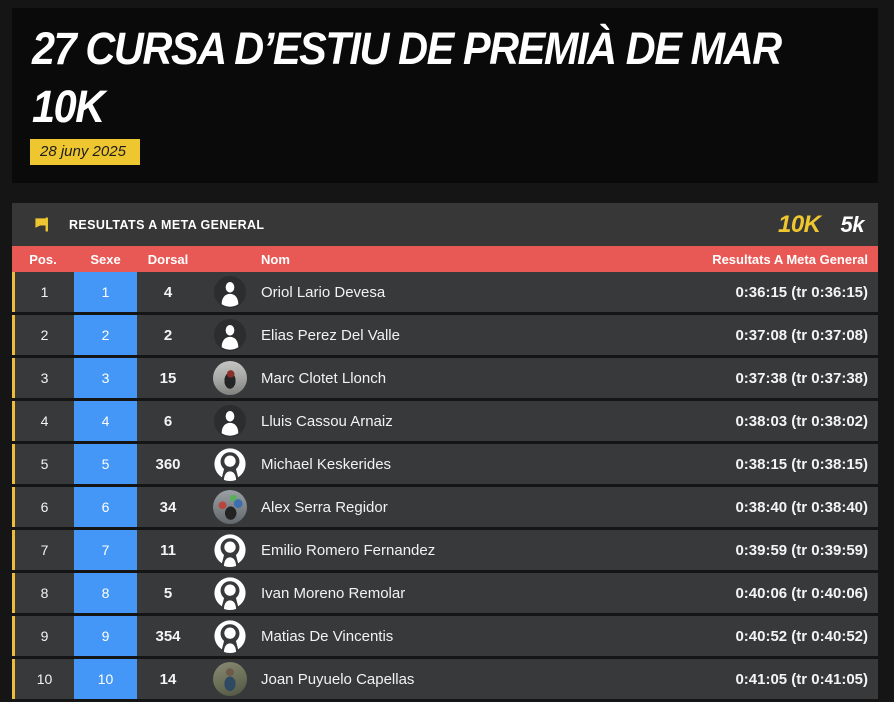 Image resolution: width=894 pixels, height=702 pixels. What do you see at coordinates (168, 292) in the screenshot?
I see `bib-number-cell: 4` at bounding box center [168, 292].